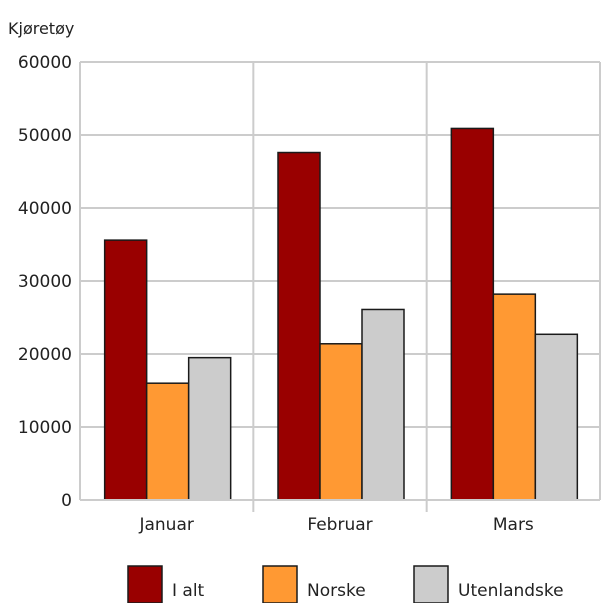 The image size is (610, 603). Describe the element at coordinates (188, 591) in the screenshot. I see `legend-label: I alt` at that location.